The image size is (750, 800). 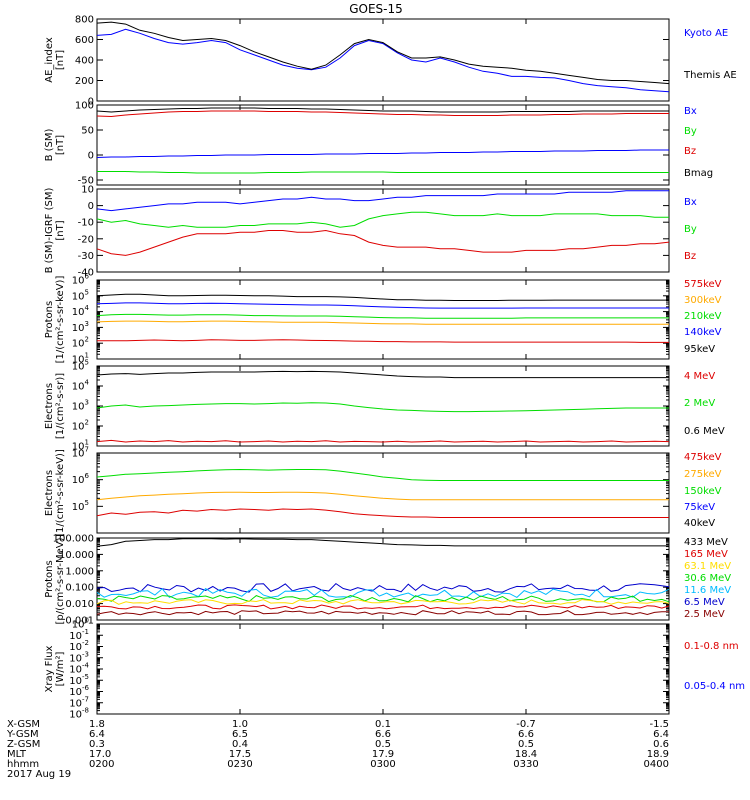 I want to click on footer-value: 17.9, so click(x=383, y=754).